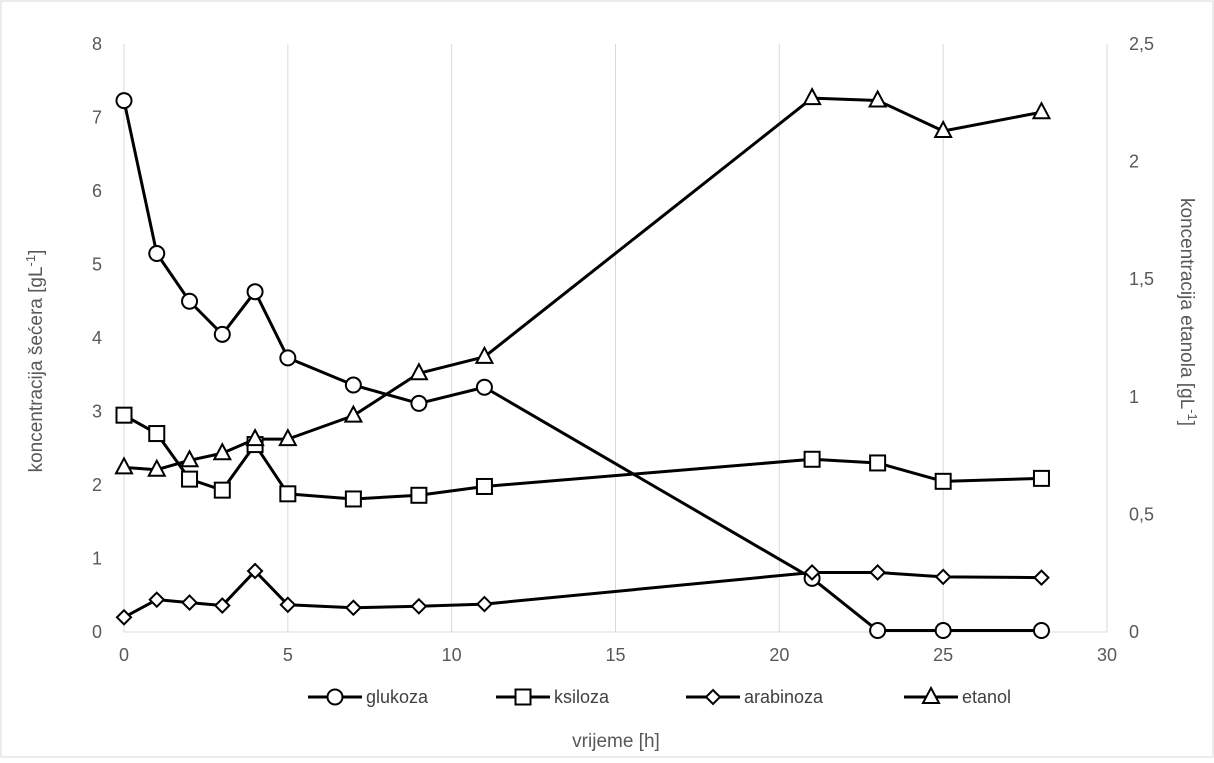 Image resolution: width=1214 pixels, height=763 pixels. Describe the element at coordinates (713, 697) in the screenshot. I see `legend-marker-arabinoza` at that location.